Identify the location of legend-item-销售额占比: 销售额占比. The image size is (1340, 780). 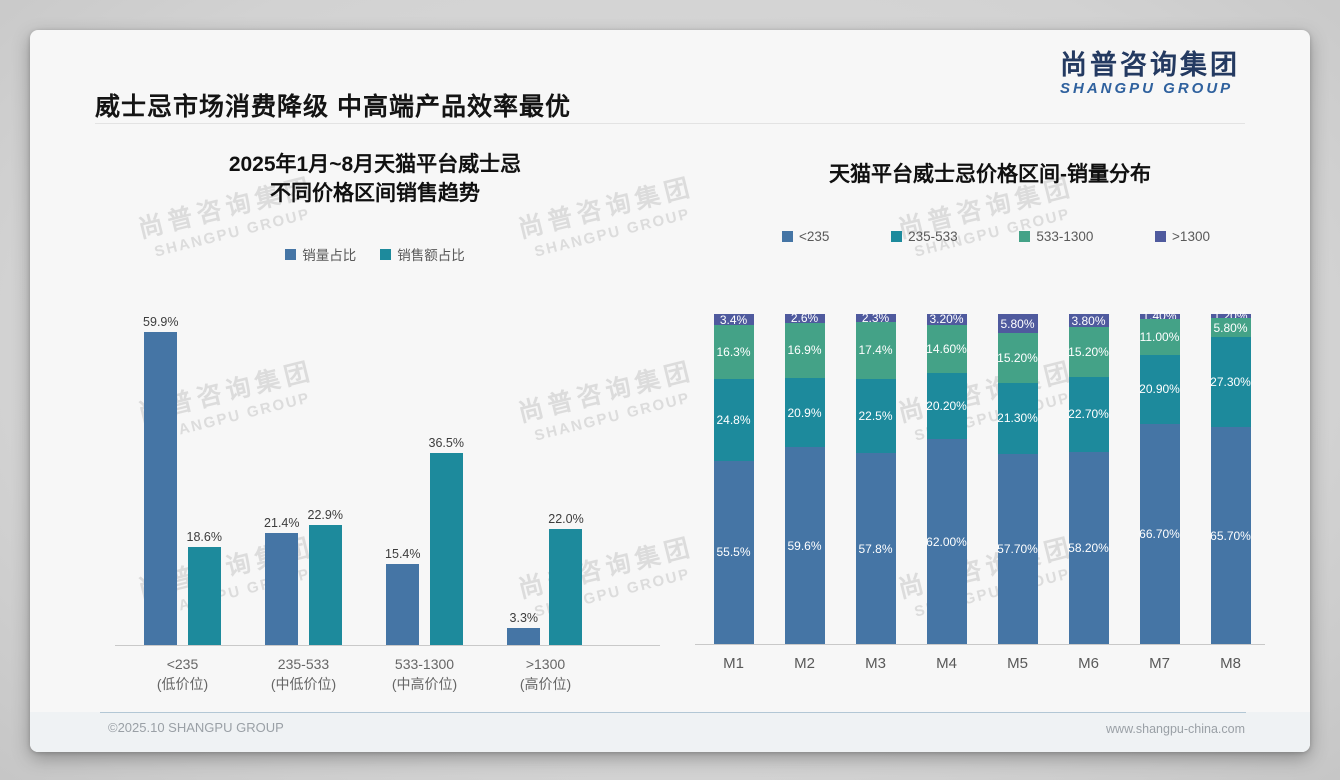
(422, 254).